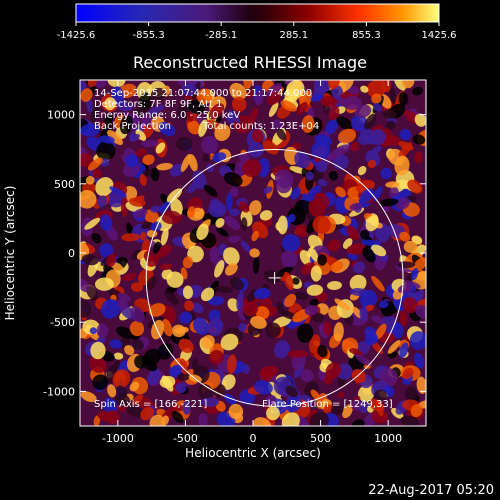 The width and height of the screenshot is (500, 500). What do you see at coordinates (59, 391) in the screenshot?
I see `y-tick-label: -1000` at bounding box center [59, 391].